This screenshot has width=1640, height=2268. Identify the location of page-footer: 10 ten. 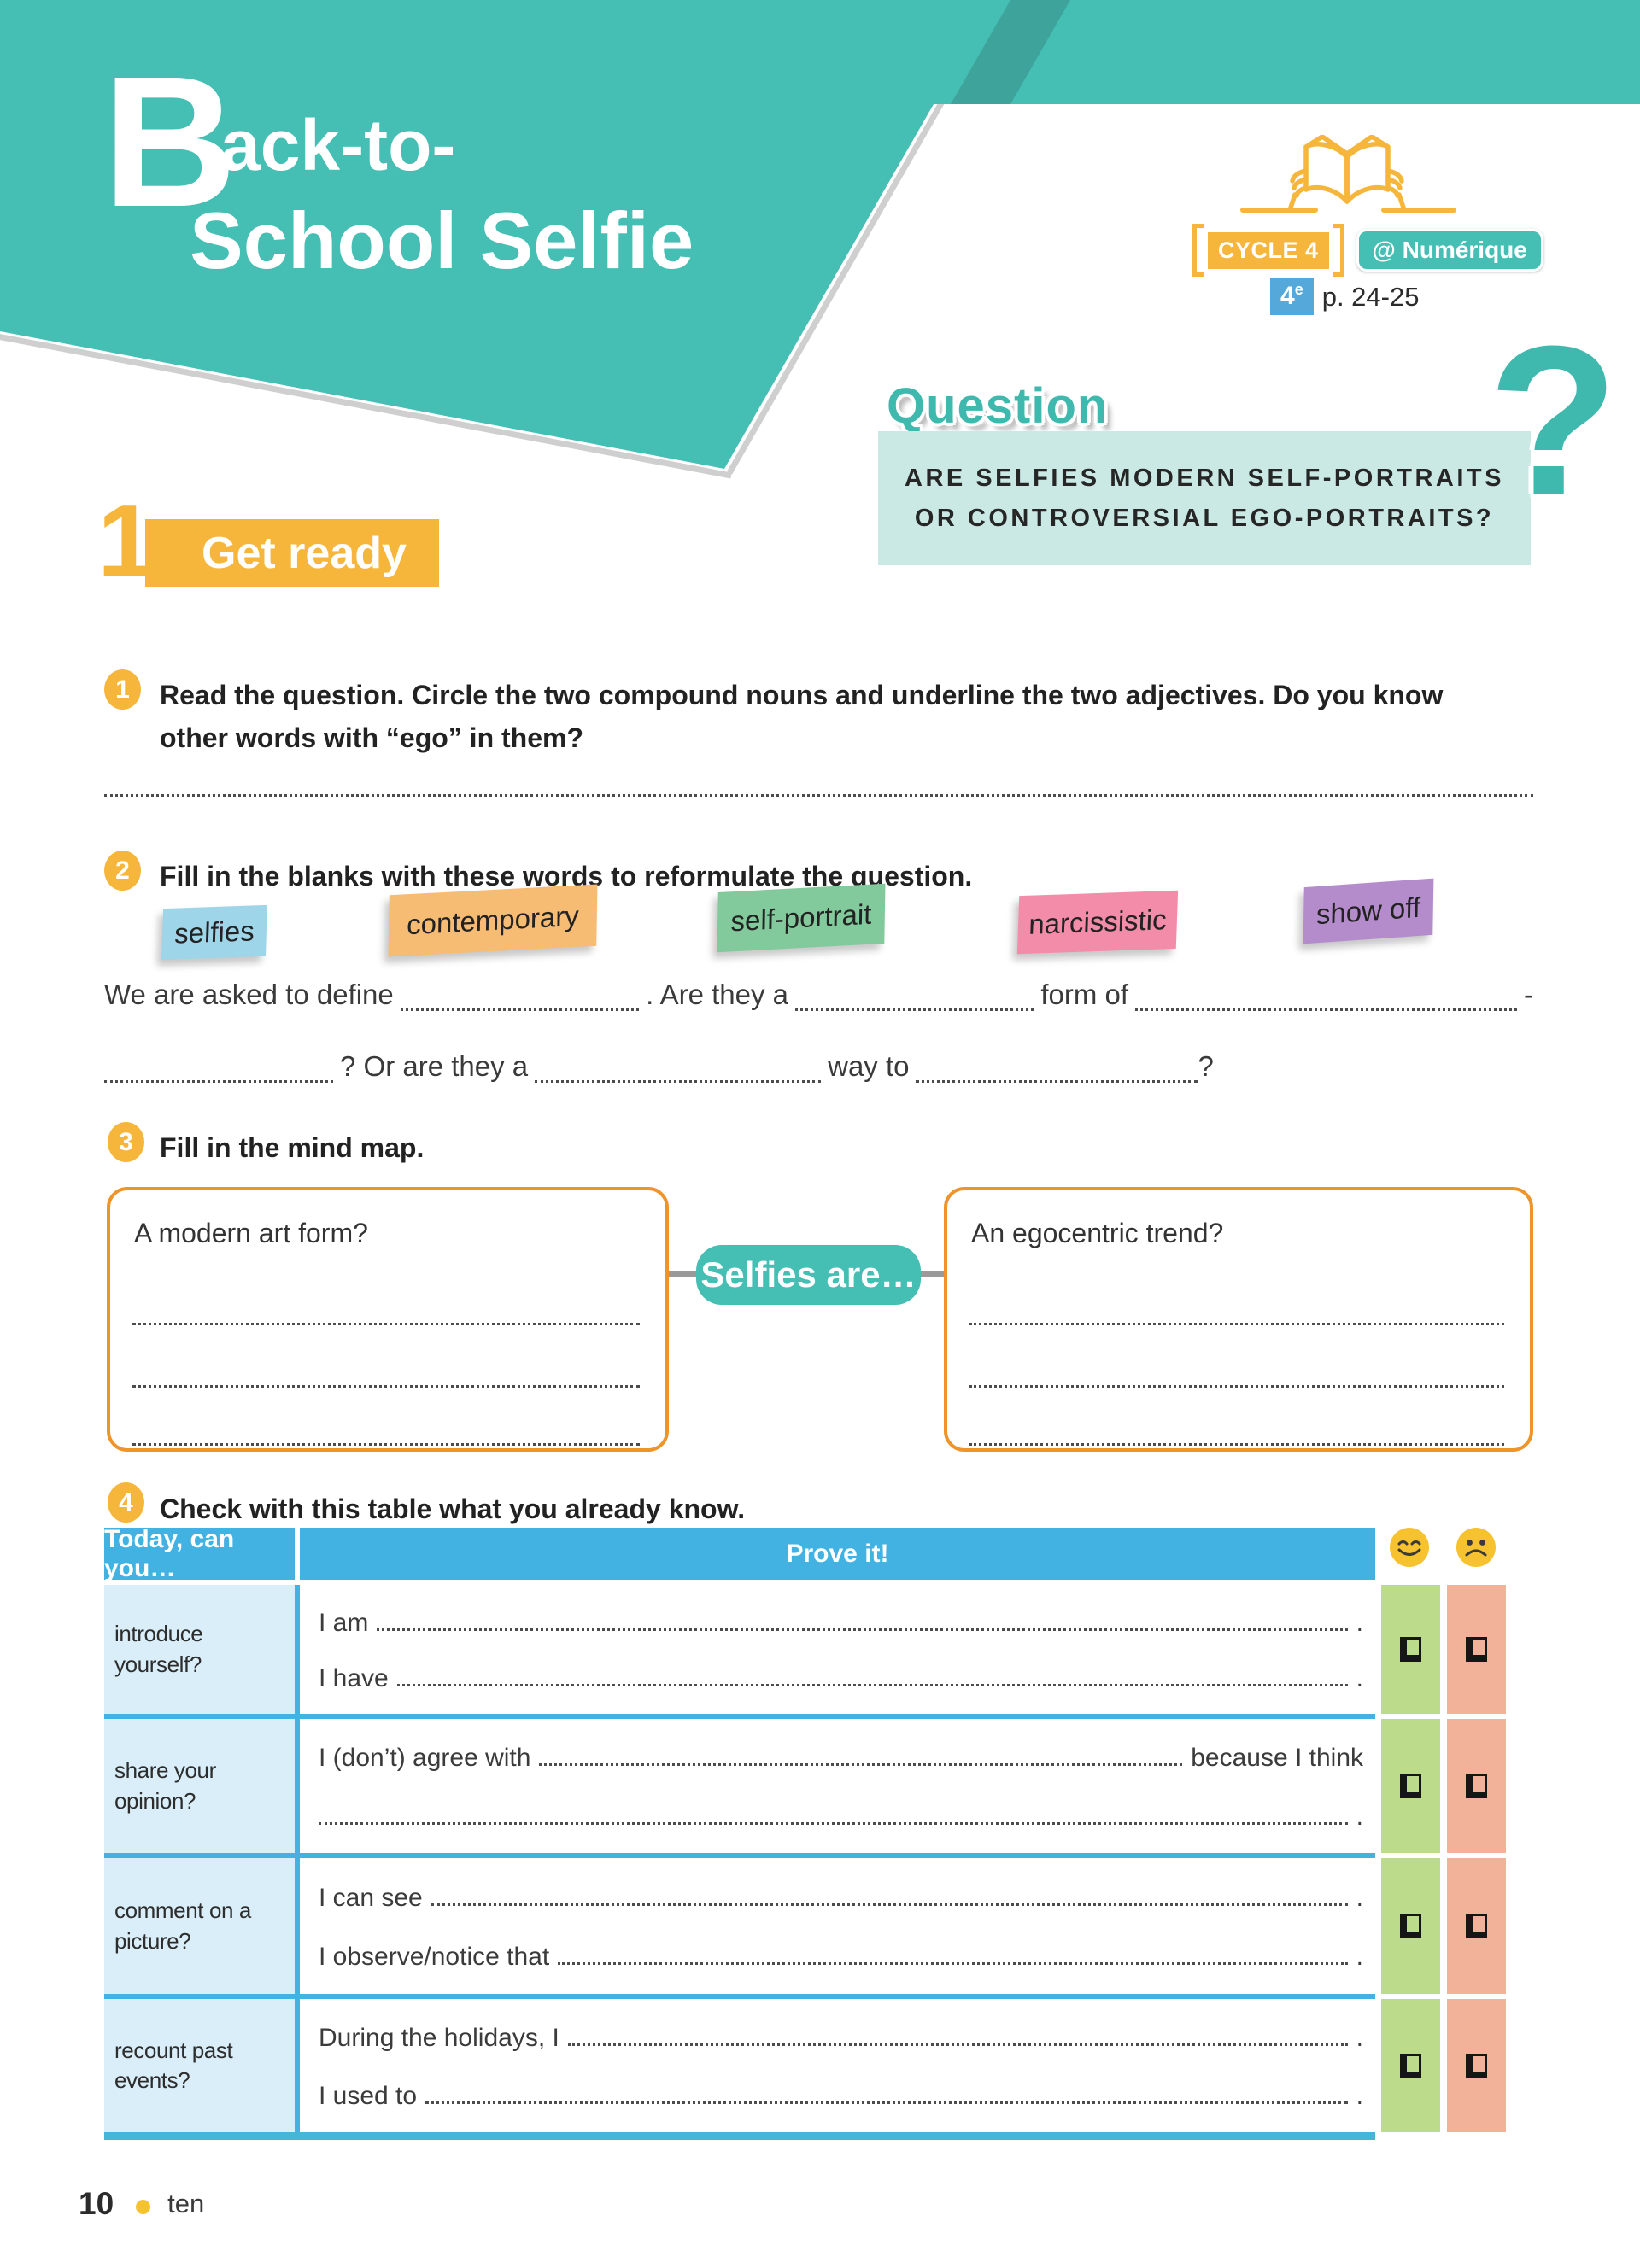
(141, 2204).